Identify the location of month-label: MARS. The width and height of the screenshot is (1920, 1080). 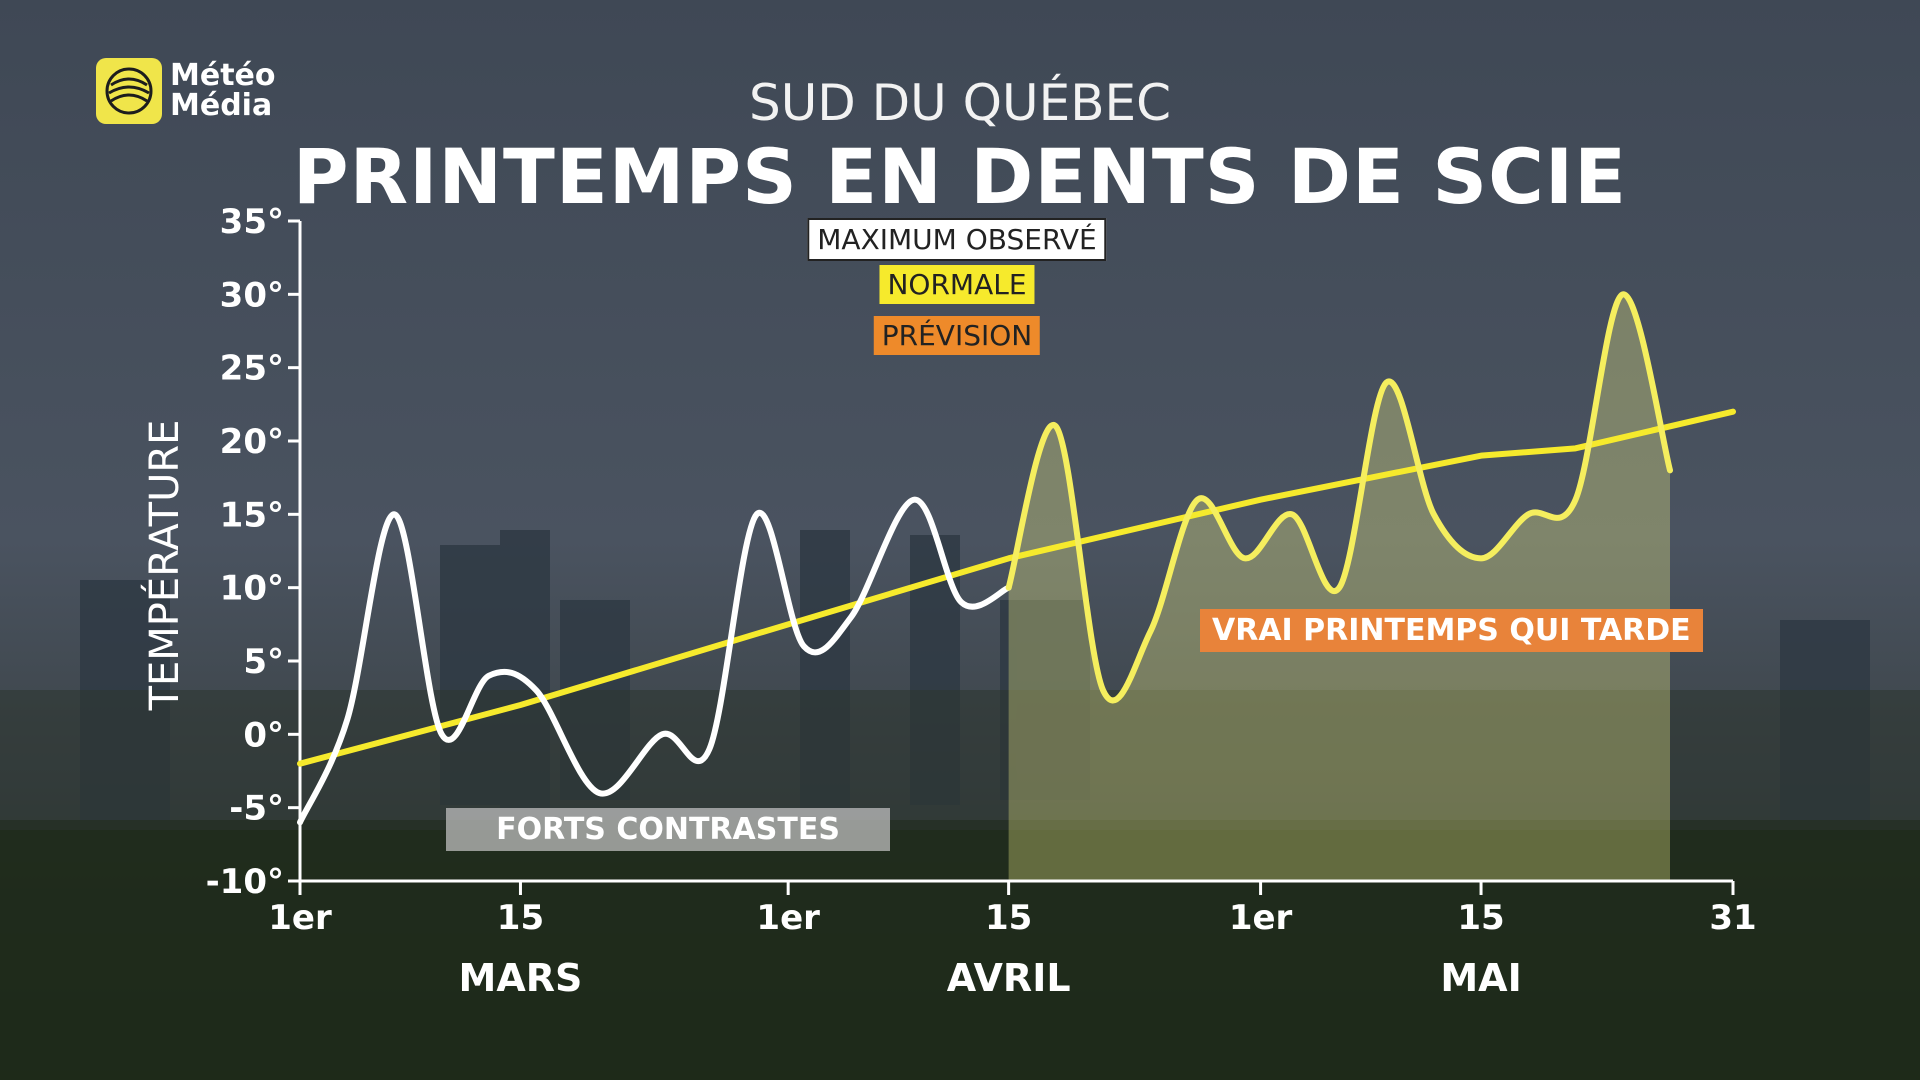
(521, 978).